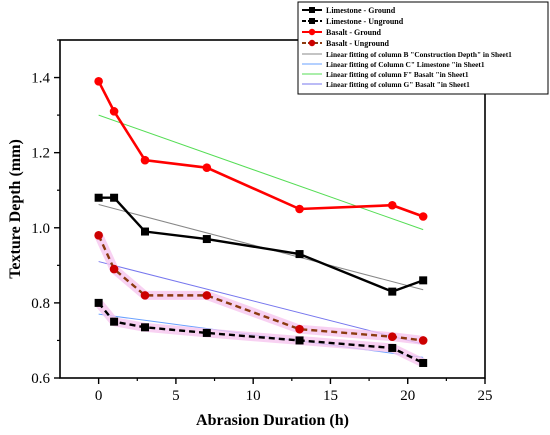 The width and height of the screenshot is (550, 435). What do you see at coordinates (15, 209) in the screenshot?
I see `y-axis-title: Texture Depth (mm)` at bounding box center [15, 209].